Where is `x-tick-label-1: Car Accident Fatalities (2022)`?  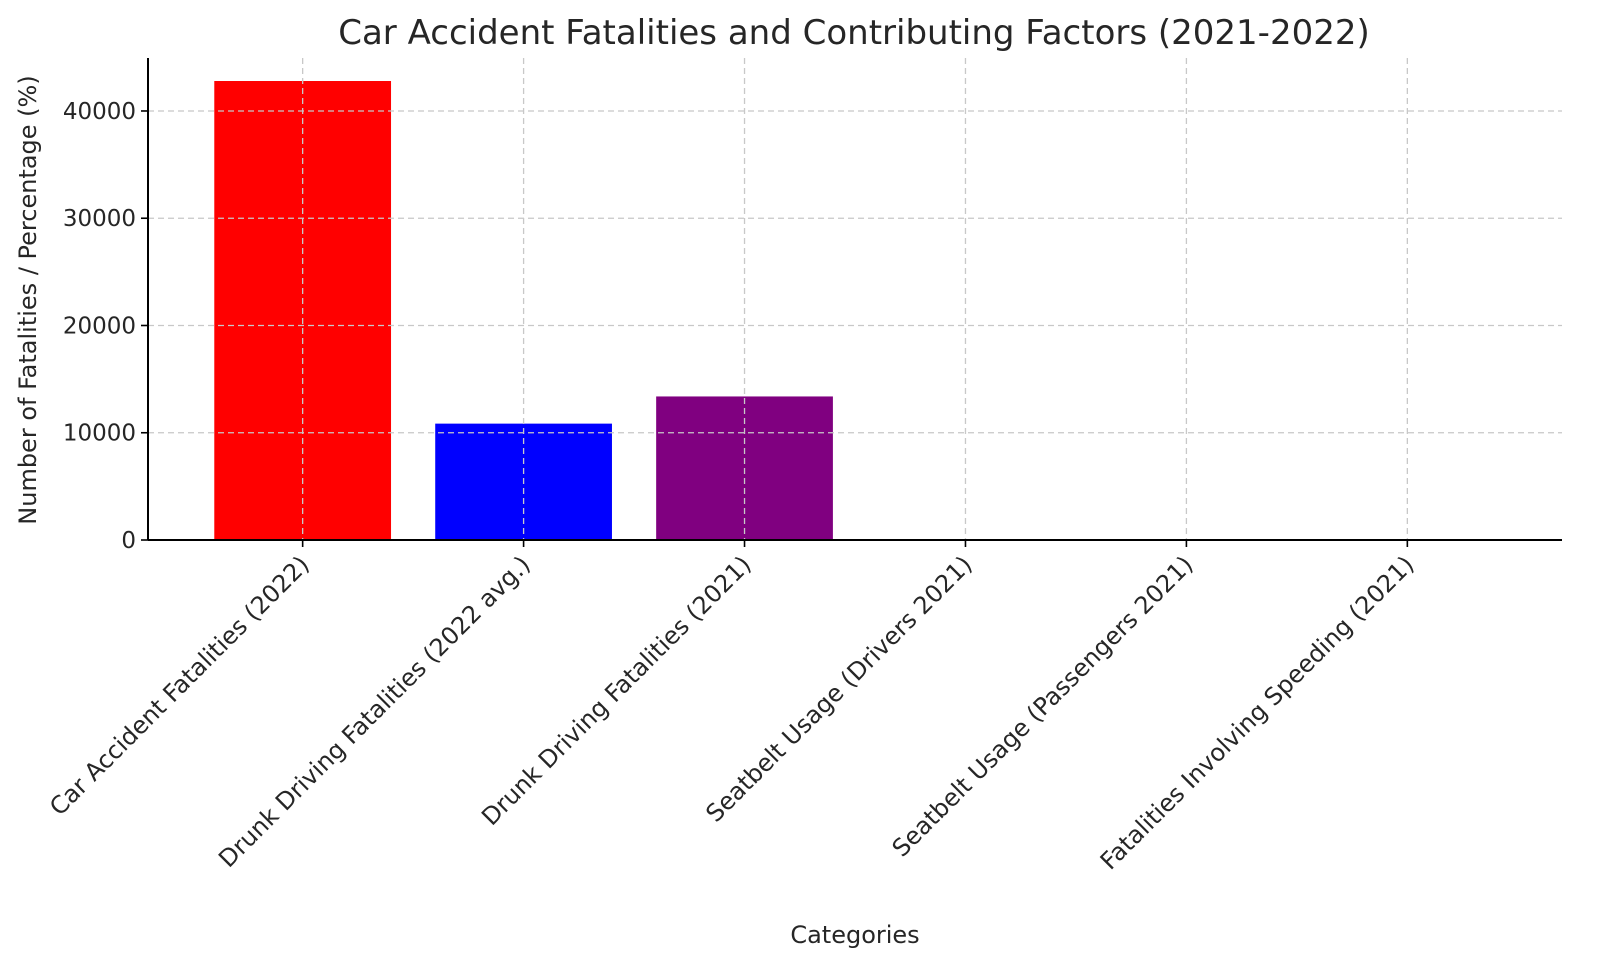
x-tick-label-1: Car Accident Fatalities (2022) is located at coordinates (179, 685).